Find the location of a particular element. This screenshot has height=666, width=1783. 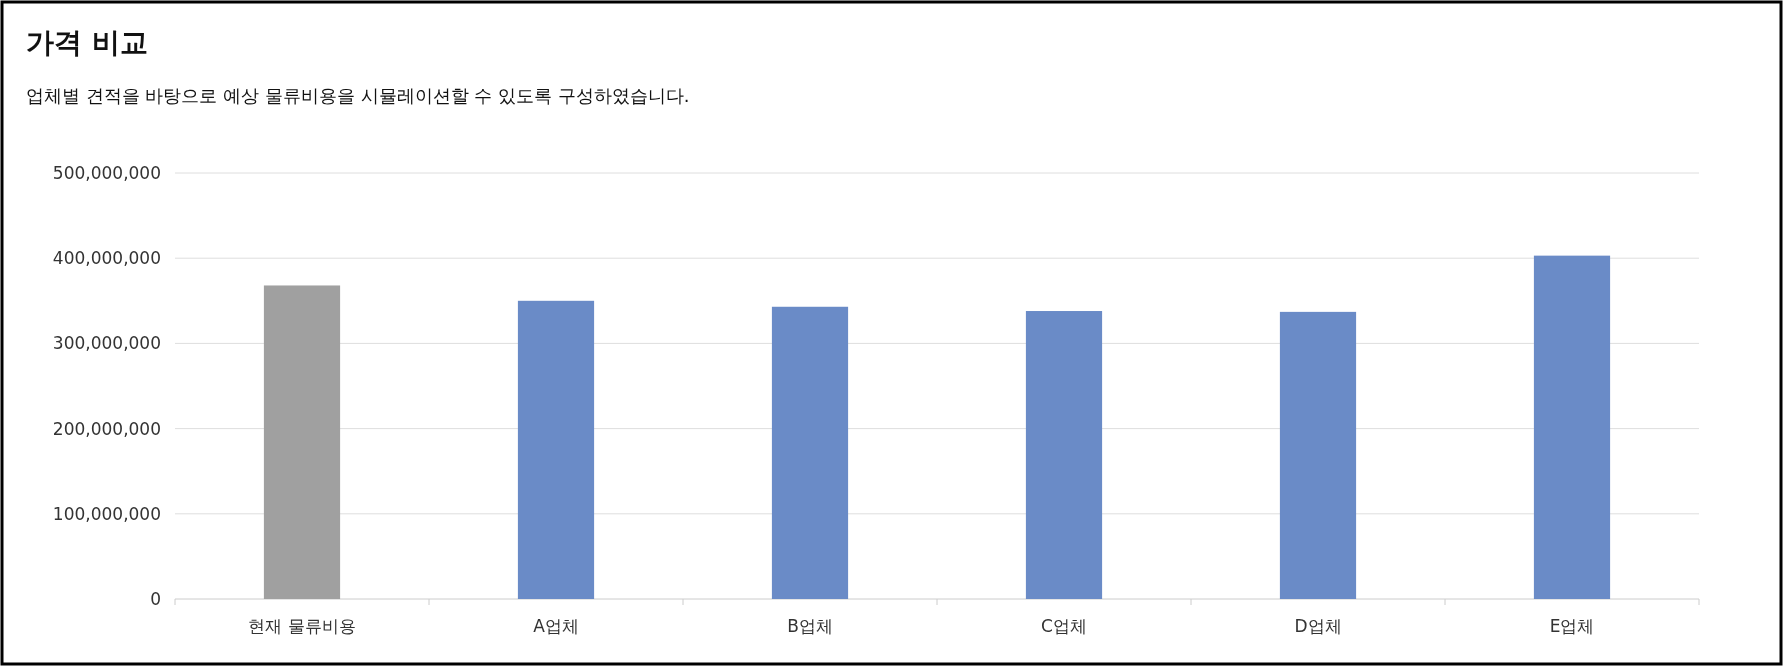

y-tick-label: 400,000,000 is located at coordinates (106, 258).